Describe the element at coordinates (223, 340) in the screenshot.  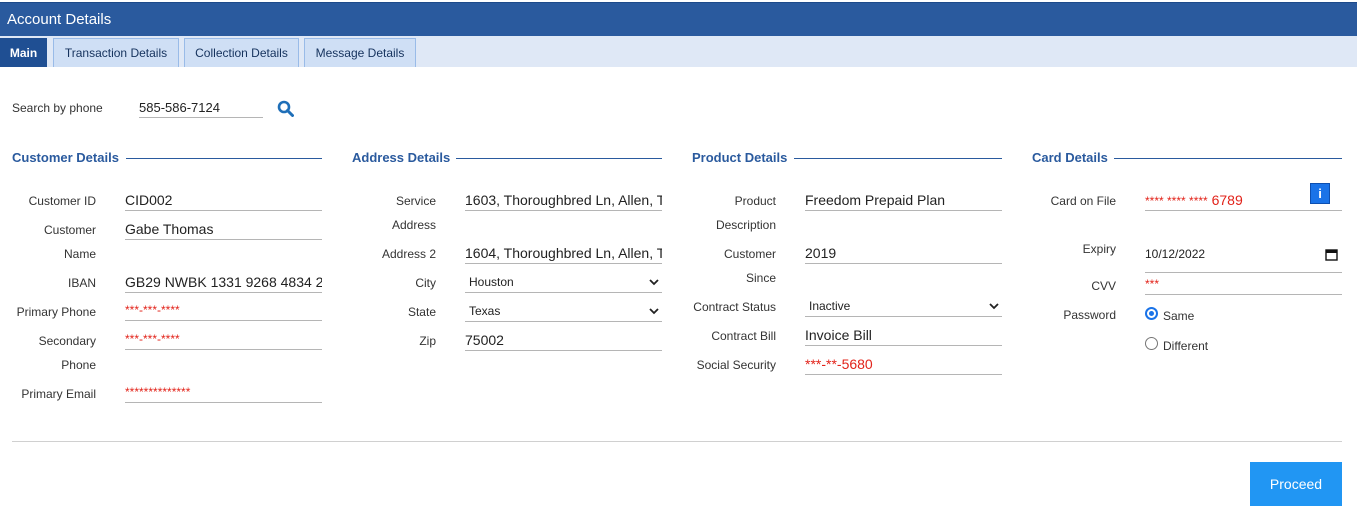
I see `secondary-phone-field: ***-***-****` at that location.